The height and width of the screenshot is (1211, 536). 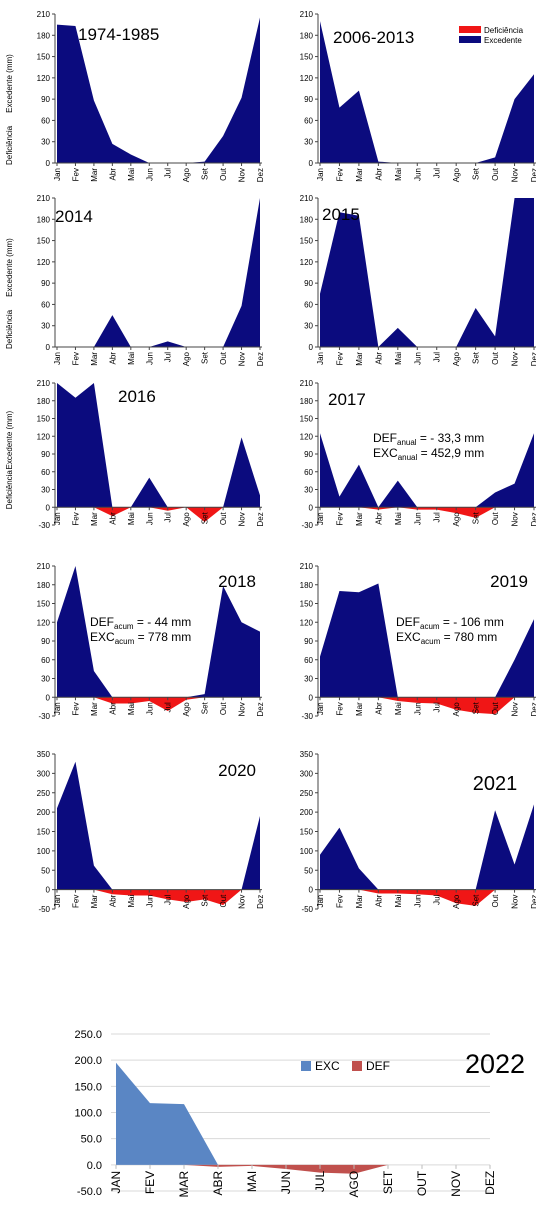 What do you see at coordinates (341, 214) in the screenshot?
I see `panel-title: 2015` at bounding box center [341, 214].